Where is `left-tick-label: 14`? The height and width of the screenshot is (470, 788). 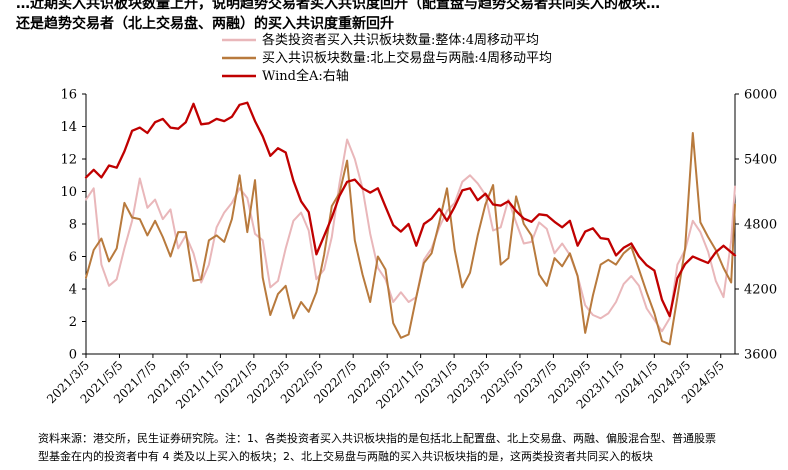
left-tick-label: 14 is located at coordinates (68, 127).